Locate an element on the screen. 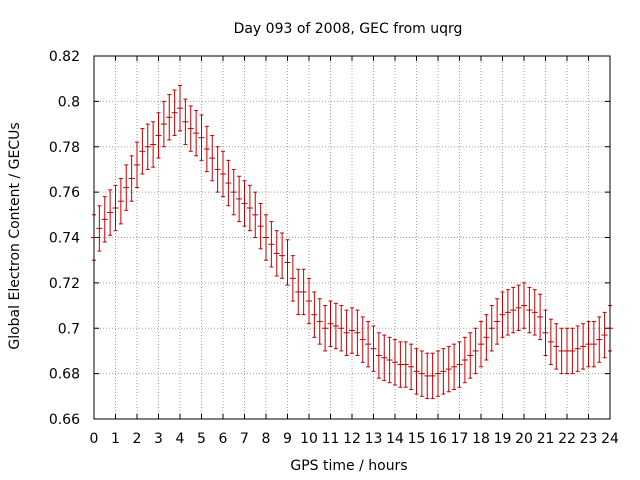  x-tick-label: 19 is located at coordinates (503, 439).